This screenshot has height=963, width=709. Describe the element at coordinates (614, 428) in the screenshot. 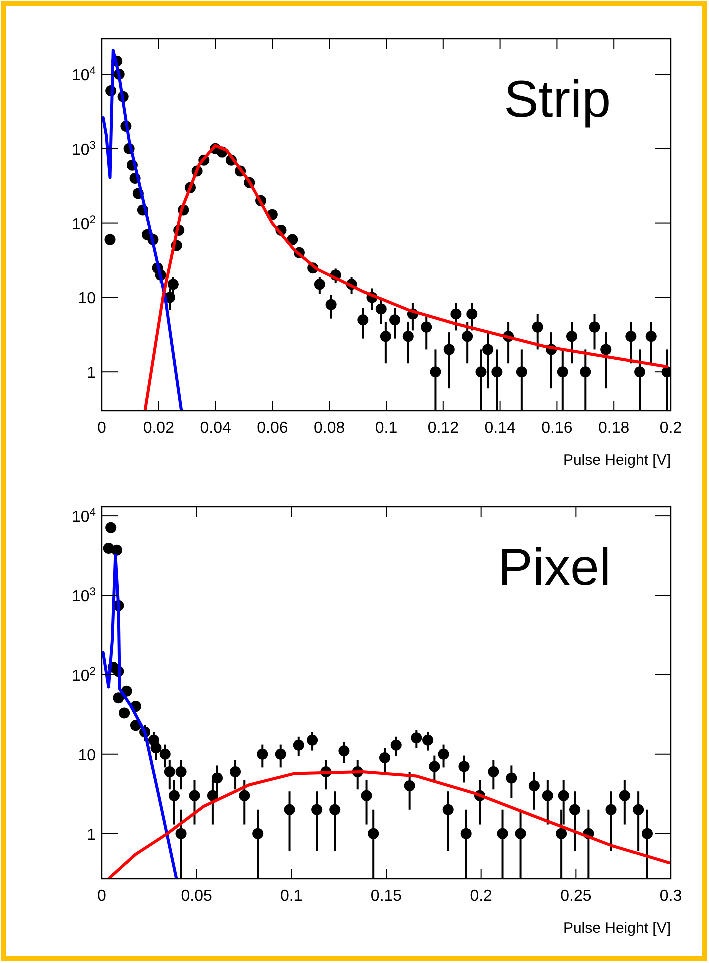

I see `x-tick-label: 0.18` at that location.